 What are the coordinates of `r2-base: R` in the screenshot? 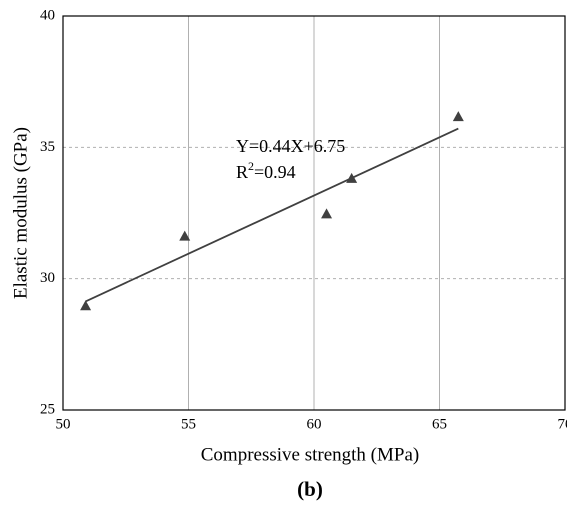 It's located at (242, 172).